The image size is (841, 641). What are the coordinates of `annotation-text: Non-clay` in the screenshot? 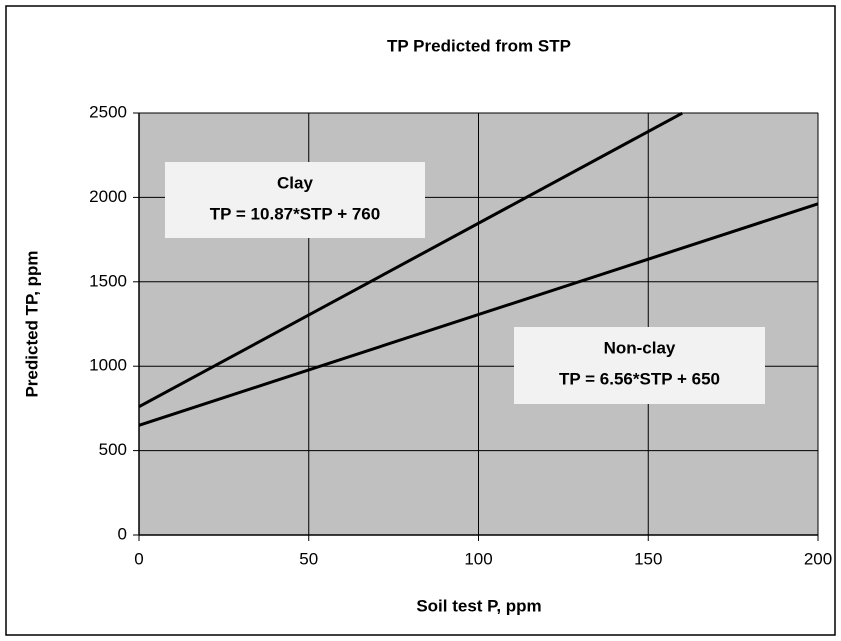 It's located at (640, 347).